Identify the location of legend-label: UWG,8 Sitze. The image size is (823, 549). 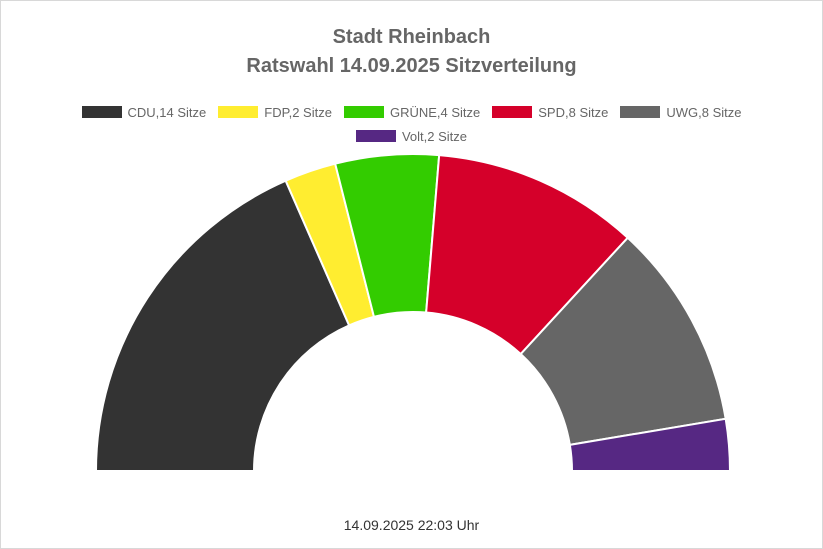
(704, 112).